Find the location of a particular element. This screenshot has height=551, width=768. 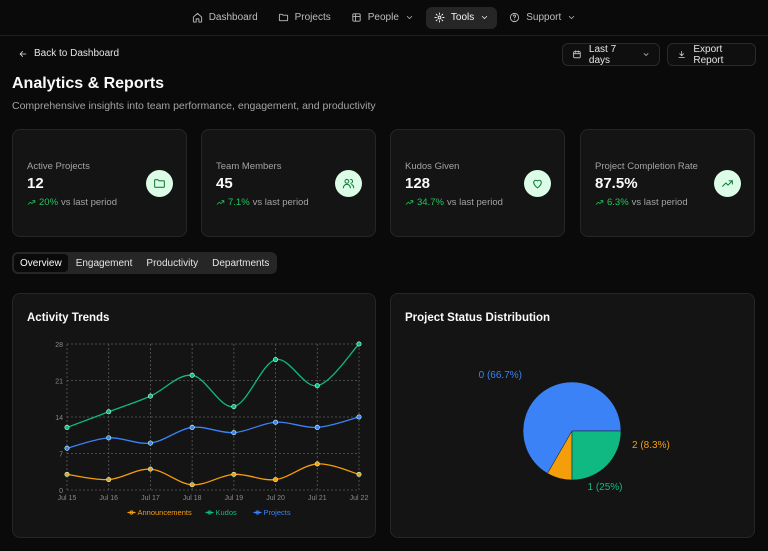

stat-card-active-projects: Active Projects 12 20% vs last period is located at coordinates (99, 183).